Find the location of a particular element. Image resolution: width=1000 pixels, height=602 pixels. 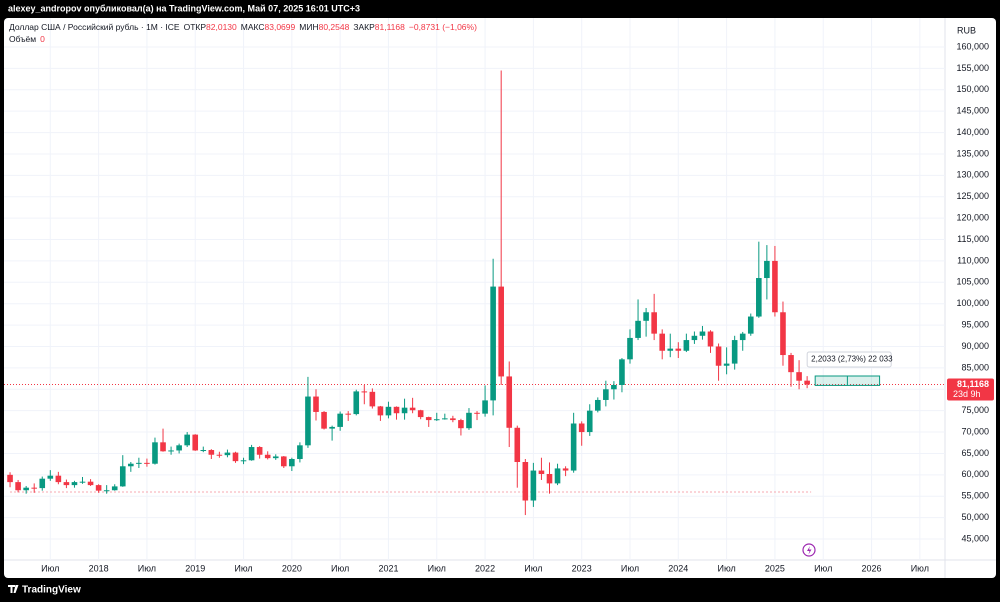

logo: TradingView is located at coordinates (44, 590).